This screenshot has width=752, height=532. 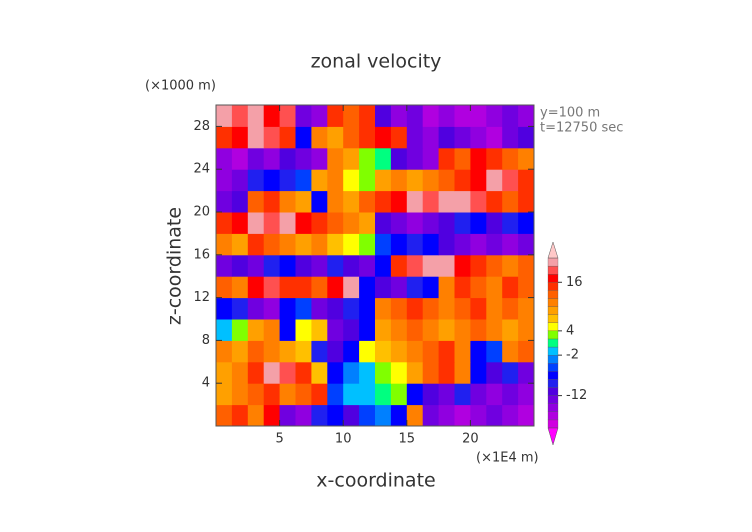 What do you see at coordinates (570, 113) in the screenshot?
I see `annotation: y=100 m` at bounding box center [570, 113].